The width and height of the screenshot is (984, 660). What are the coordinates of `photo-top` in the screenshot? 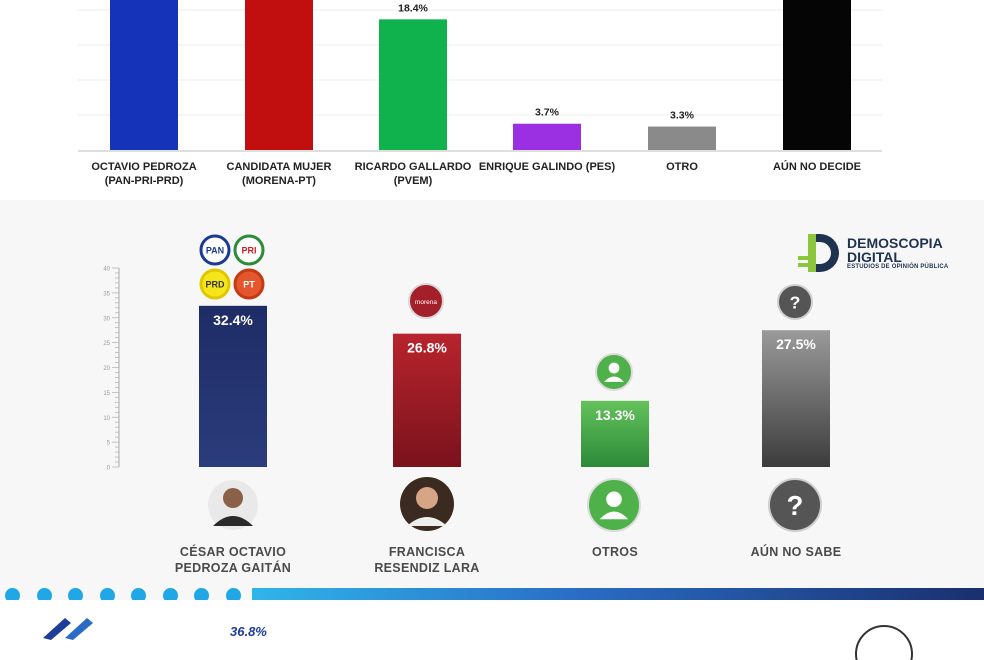 It's located at (427, 521).